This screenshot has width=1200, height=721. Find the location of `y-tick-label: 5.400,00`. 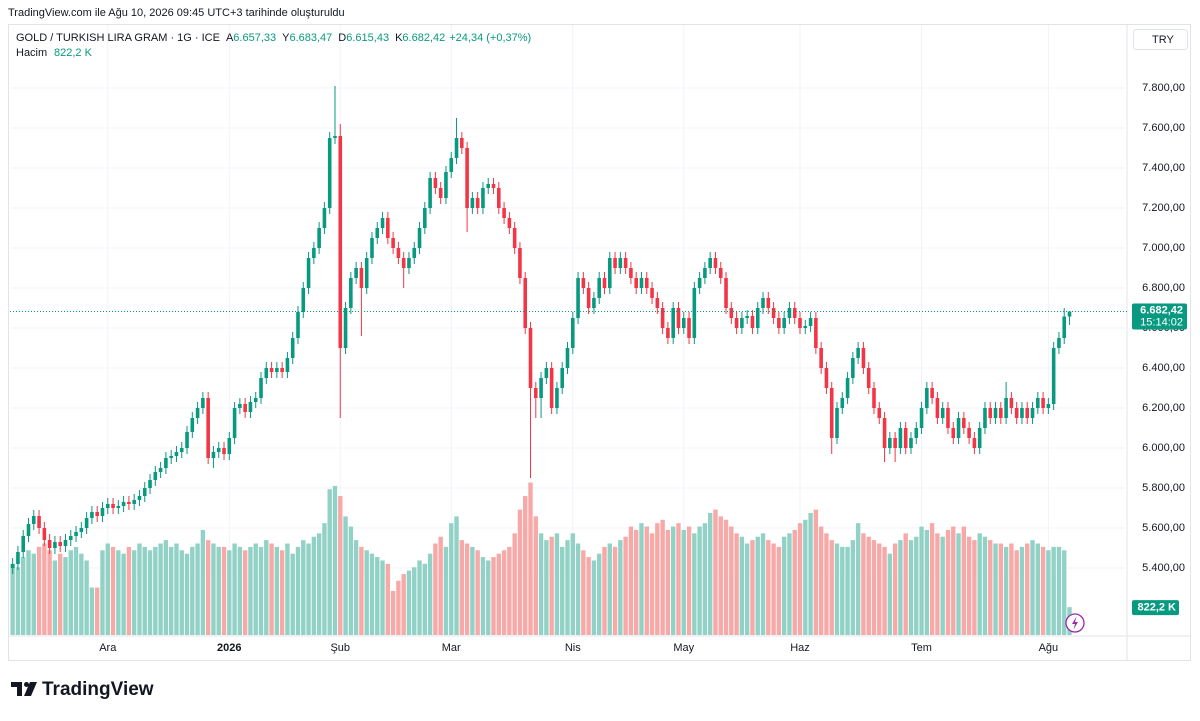

y-tick-label: 5.400,00 is located at coordinates (1163, 568).